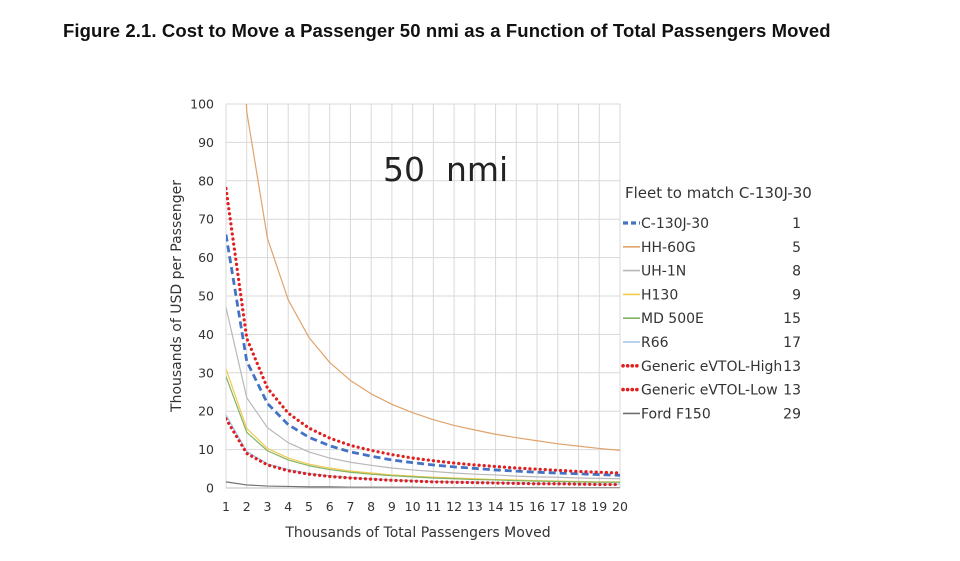 The height and width of the screenshot is (561, 960). I want to click on x-tick-label: 3, so click(267, 506).